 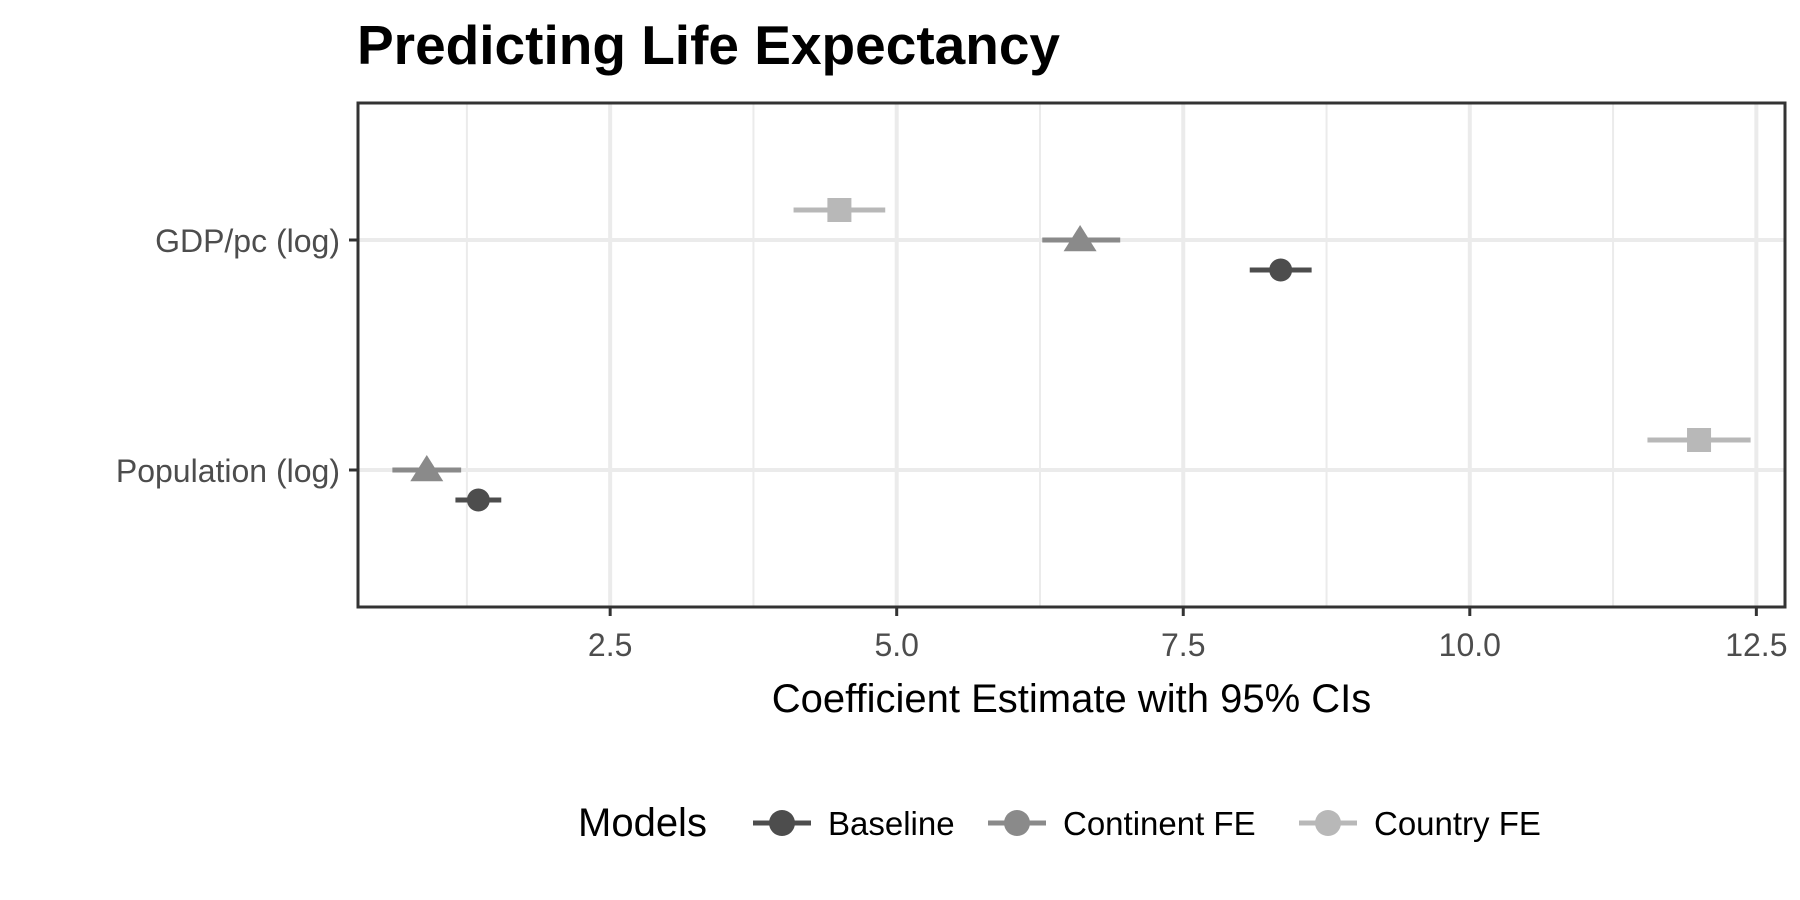 I want to click on legend-label-baseline: Baseline, so click(x=891, y=823).